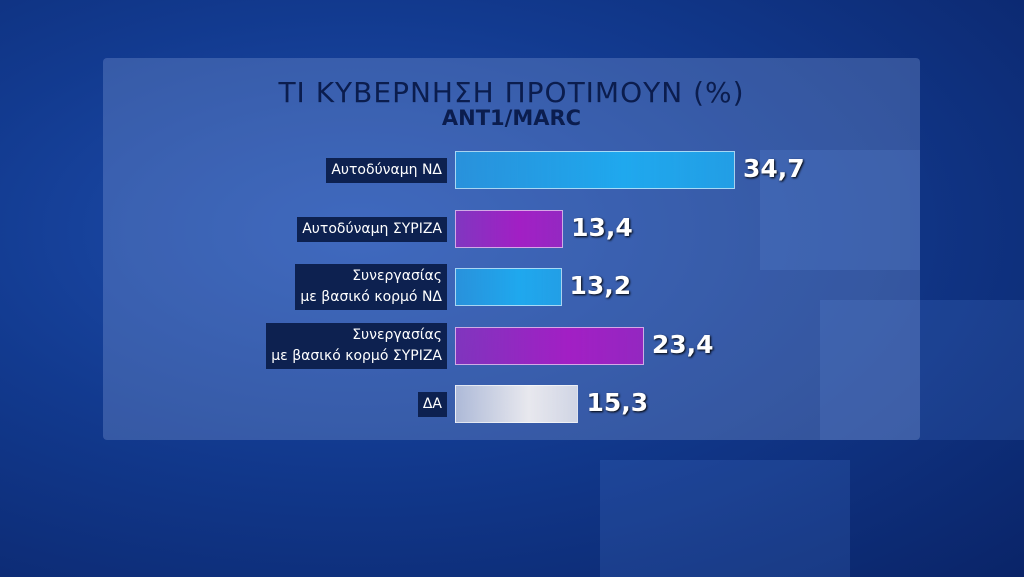 This screenshot has height=577, width=1024. What do you see at coordinates (602, 227) in the screenshot?
I see `value-label: 13,4` at bounding box center [602, 227].